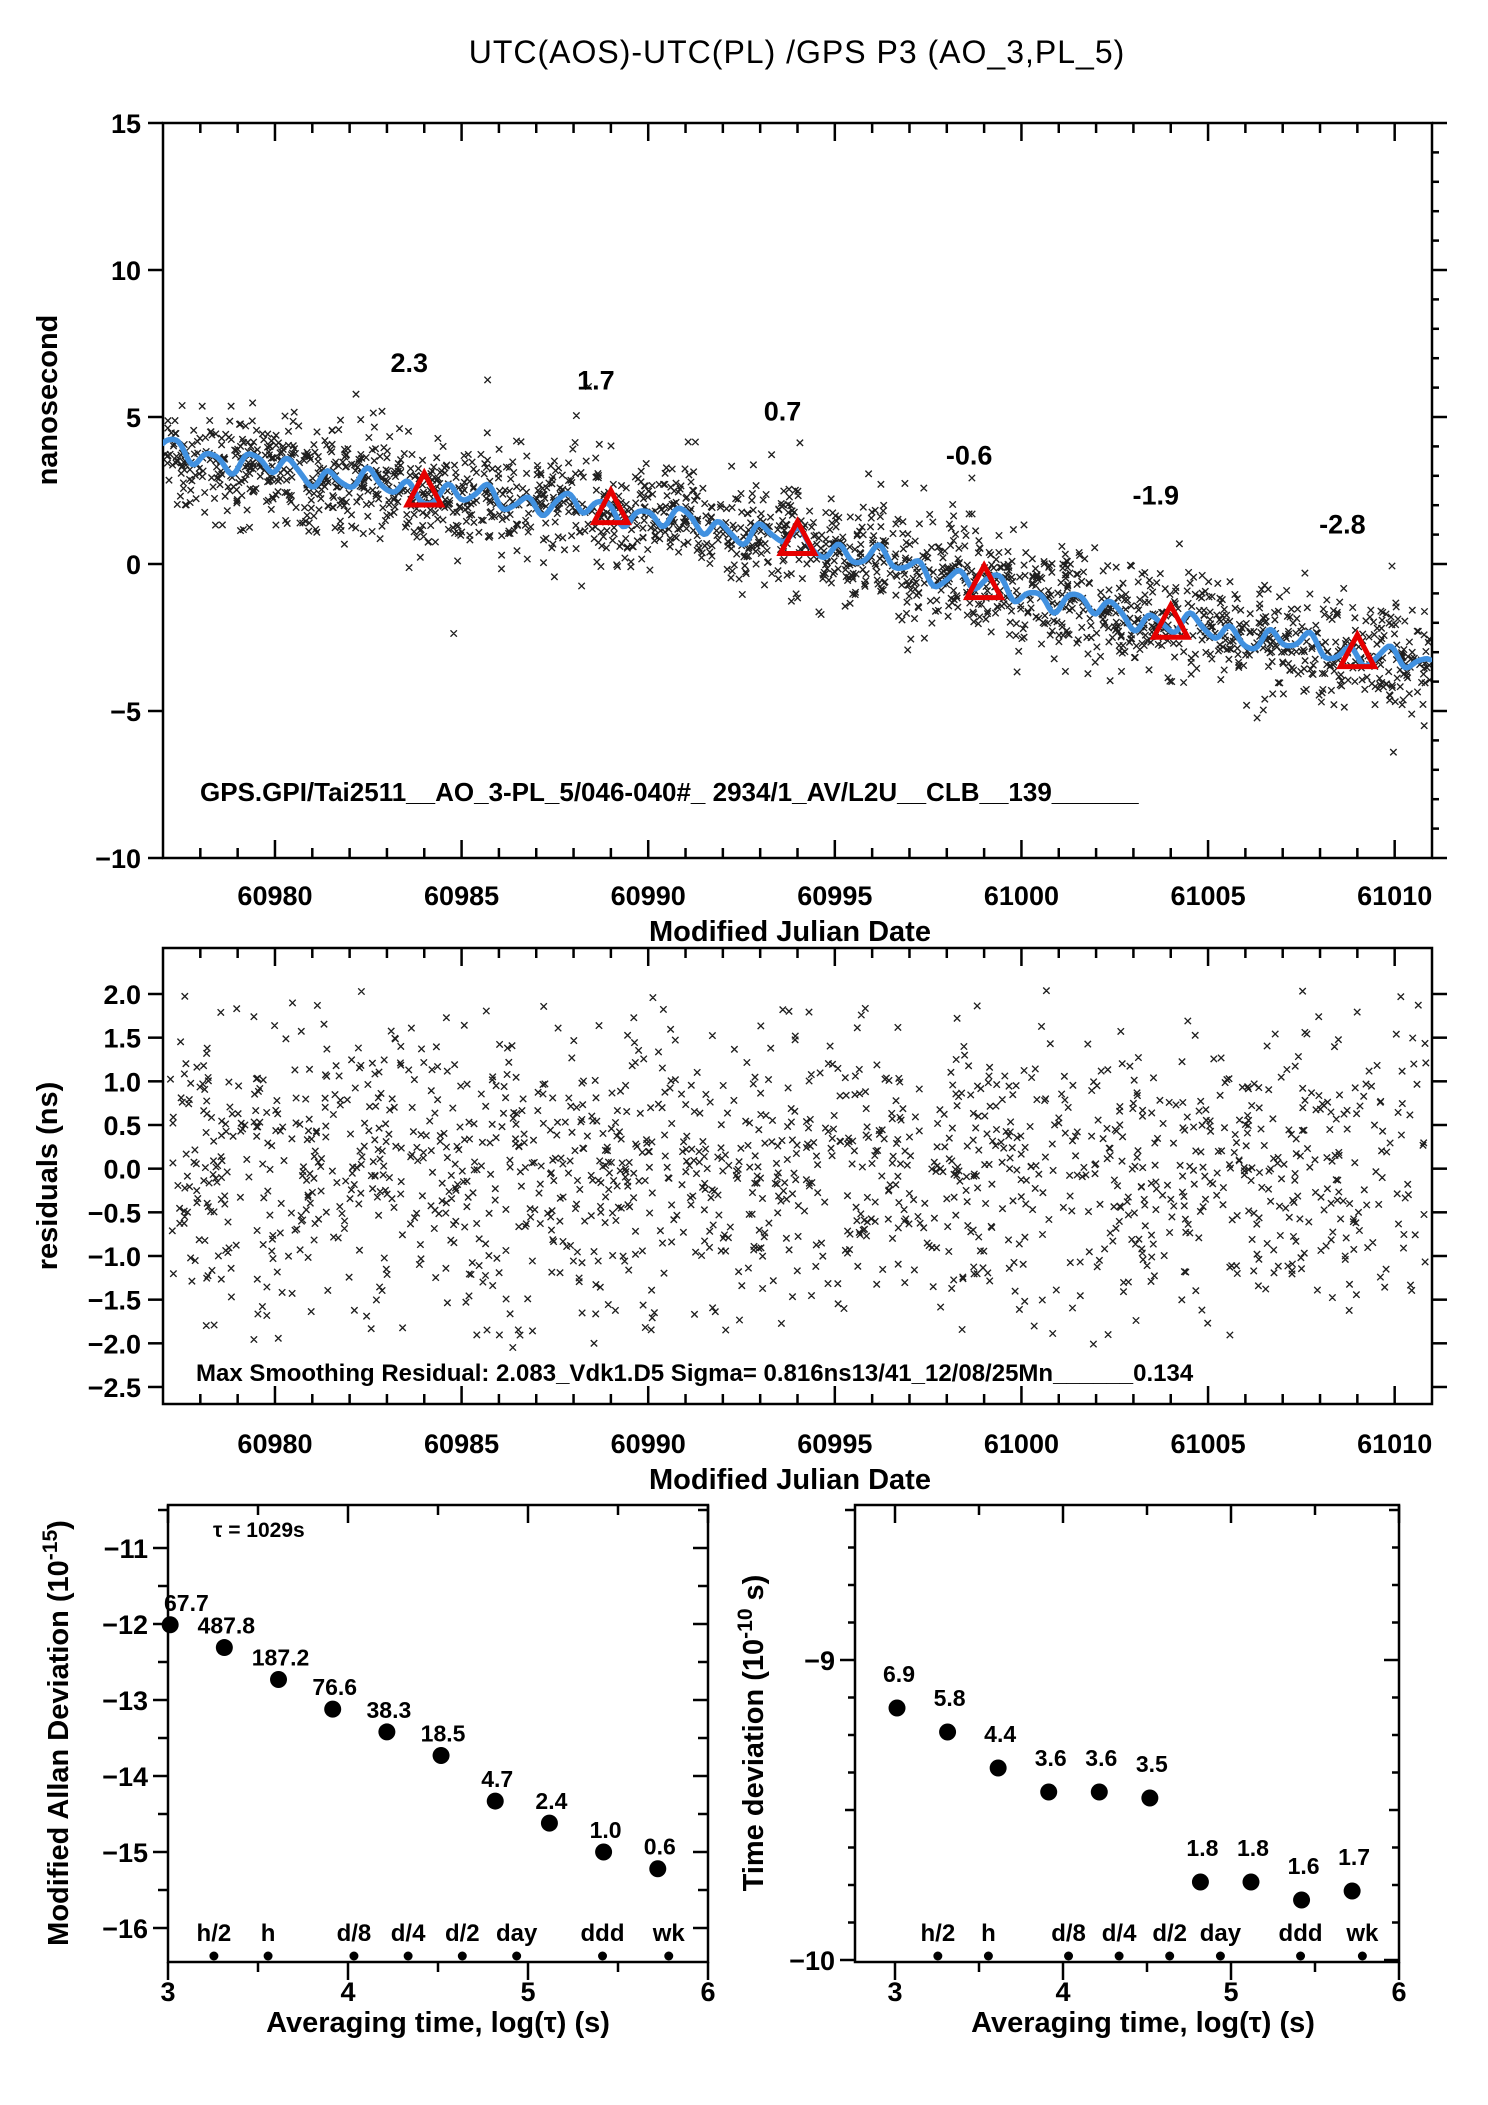  I want to click on dev-point-label: 5.8, so click(950, 1698).